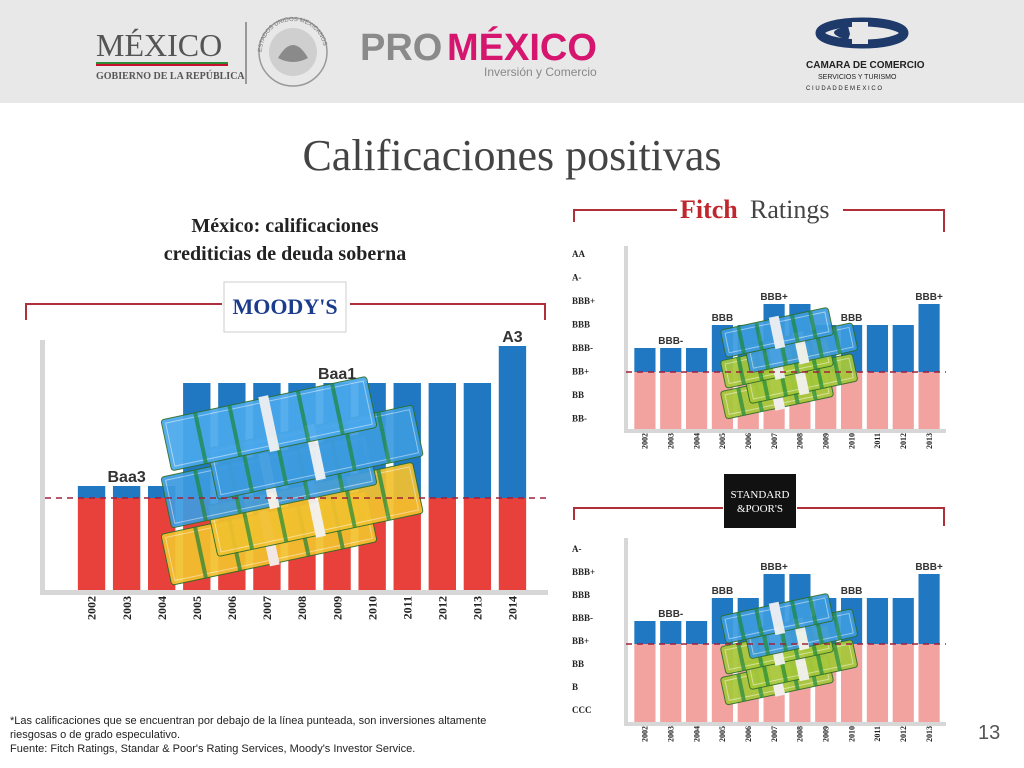 Image resolution: width=1024 pixels, height=768 pixels. Describe the element at coordinates (126, 477) in the screenshot. I see `data-label-2003: Baa3` at that location.